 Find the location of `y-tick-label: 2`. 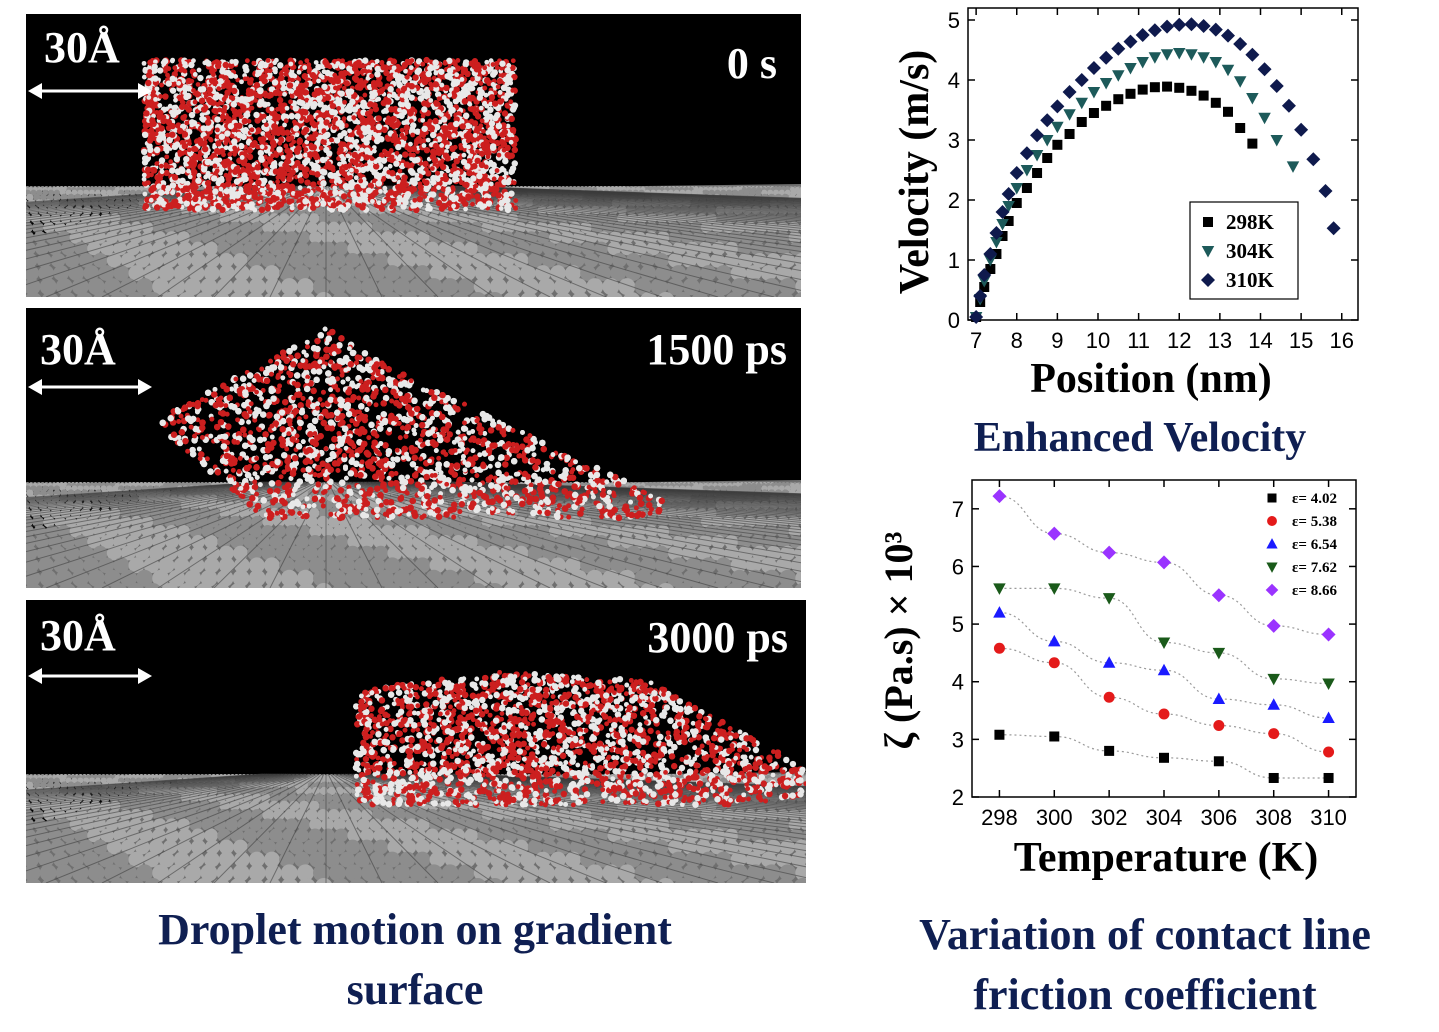

y-tick-label: 2 is located at coordinates (958, 797).